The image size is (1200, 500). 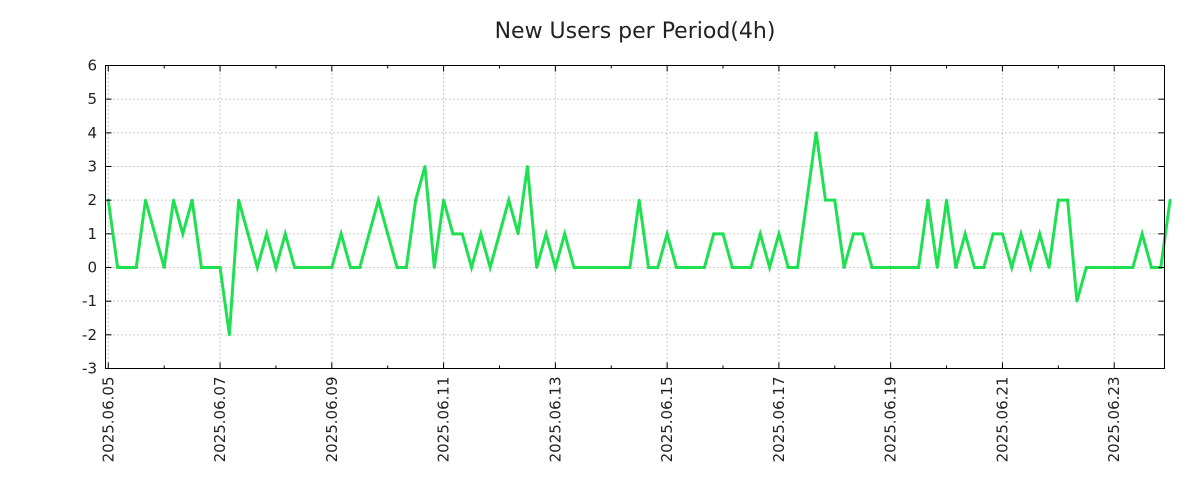 What do you see at coordinates (92, 268) in the screenshot?
I see `y-tick-label: 0` at bounding box center [92, 268].